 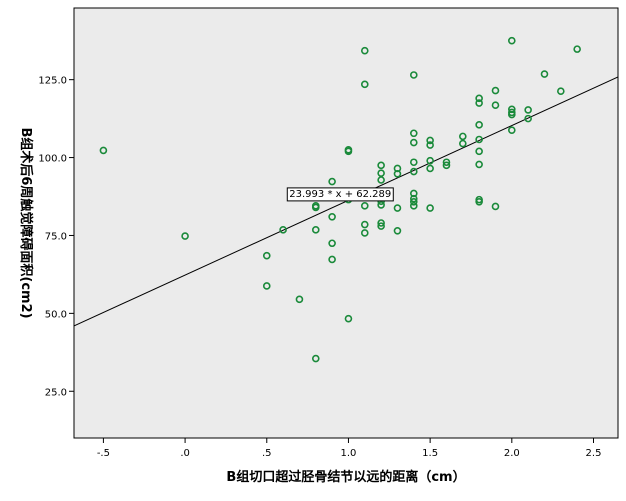 What do you see at coordinates (348, 453) in the screenshot?
I see `x-tick-label: 1.0` at bounding box center [348, 453].